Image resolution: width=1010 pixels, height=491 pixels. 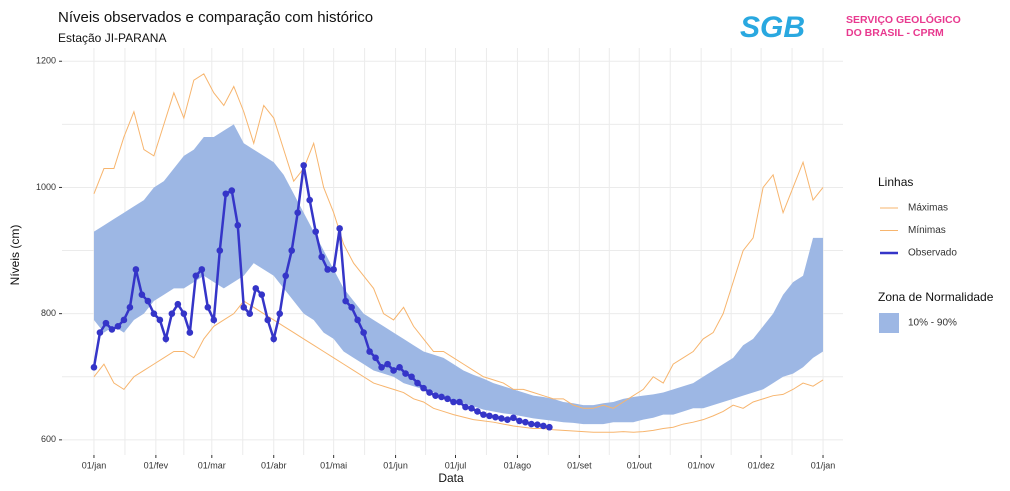 What do you see at coordinates (46, 187) in the screenshot?
I see `y-tick-label: 1000` at bounding box center [46, 187].